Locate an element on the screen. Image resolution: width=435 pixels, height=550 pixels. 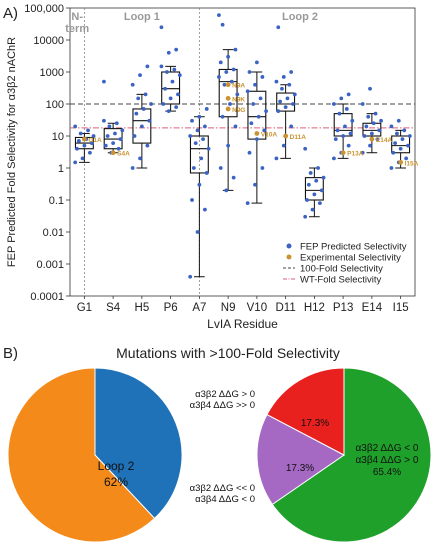
legend-item: FEP Predicted Selectivity is located at coordinates (346, 247).